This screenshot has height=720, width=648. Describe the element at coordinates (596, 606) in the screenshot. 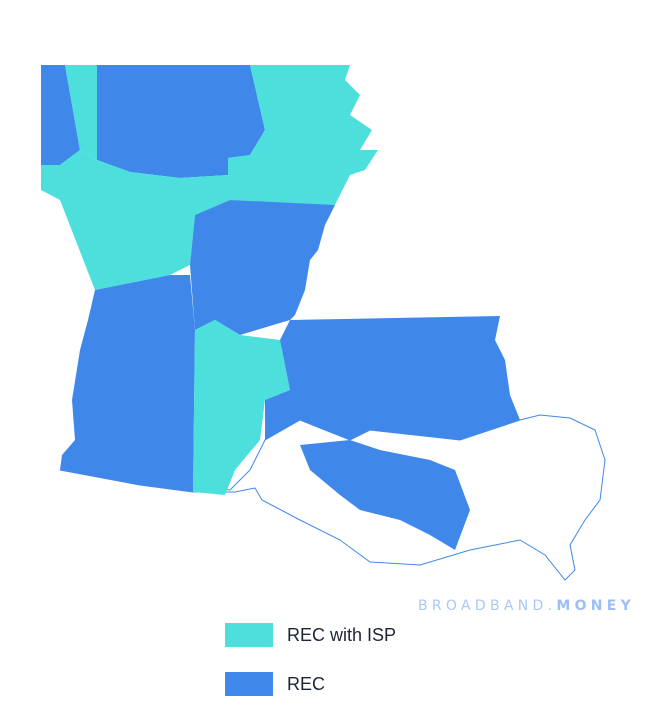

I see `watermark-brand: MONEY` at that location.